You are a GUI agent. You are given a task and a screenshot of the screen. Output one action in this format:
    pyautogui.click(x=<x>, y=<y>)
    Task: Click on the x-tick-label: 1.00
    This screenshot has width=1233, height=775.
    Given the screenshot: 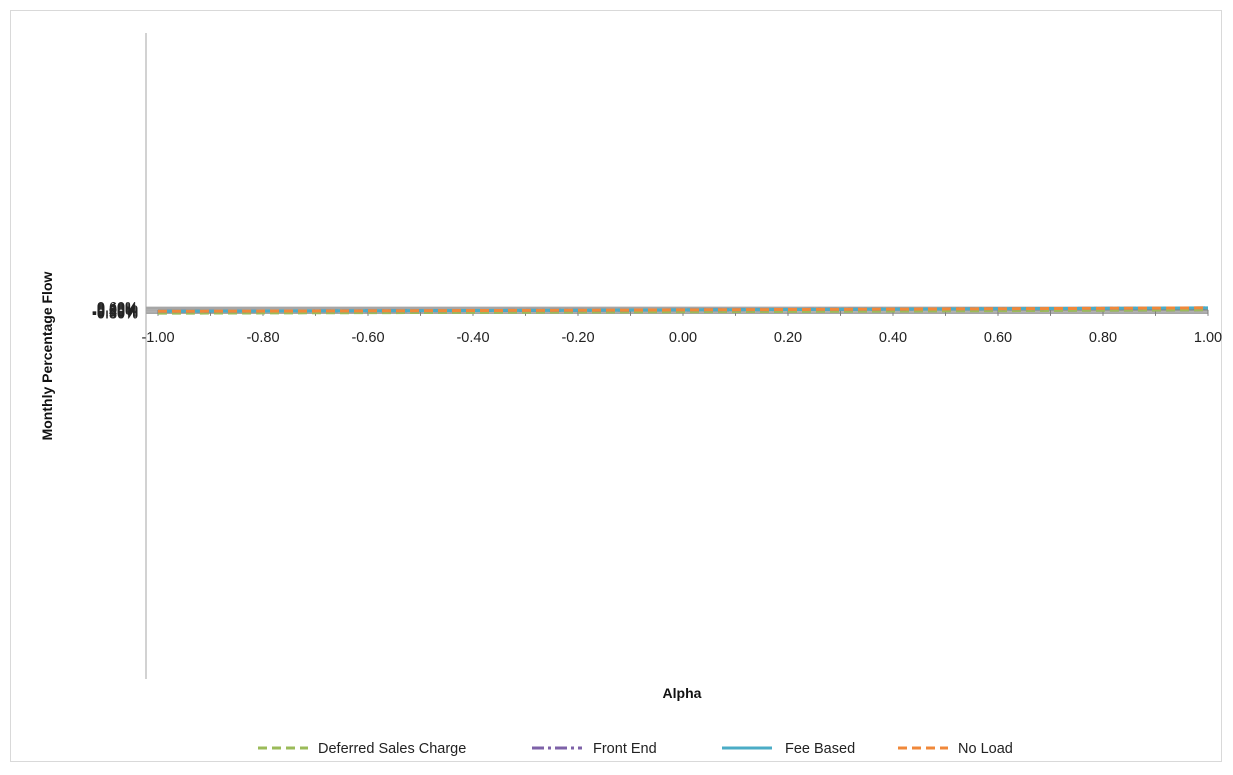 What is the action you would take?
    pyautogui.click(x=1208, y=338)
    